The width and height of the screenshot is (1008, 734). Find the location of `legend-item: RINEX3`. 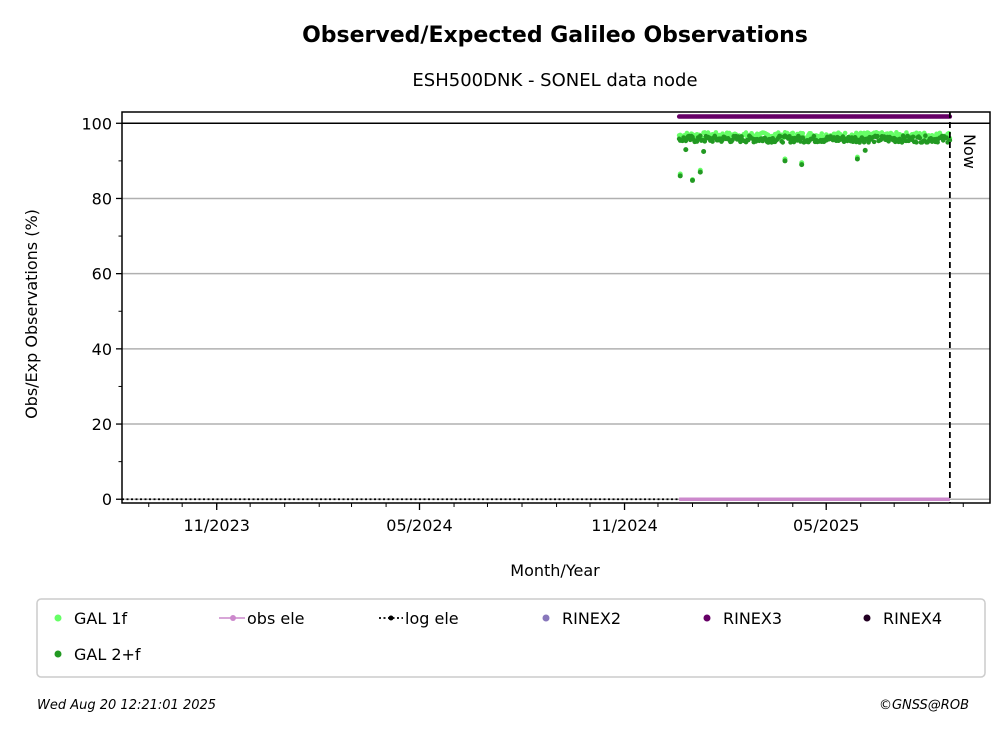

legend-item: RINEX3 is located at coordinates (742, 618).